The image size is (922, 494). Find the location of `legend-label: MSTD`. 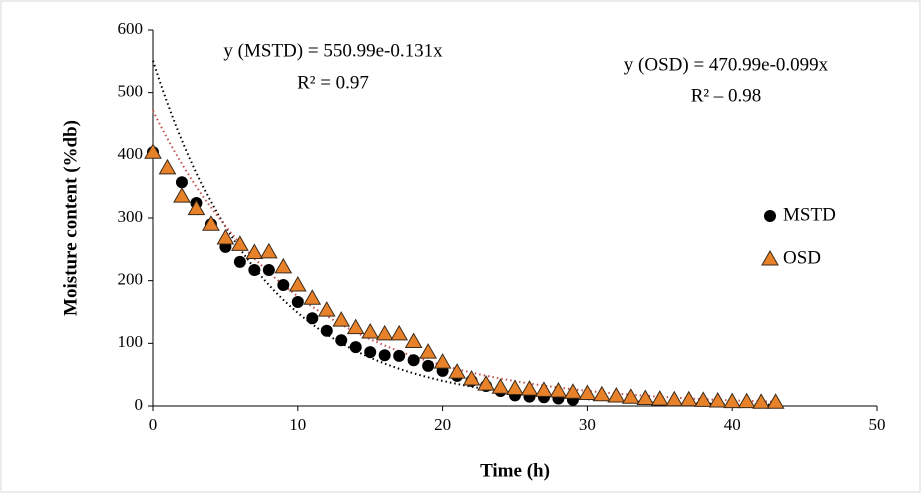

legend-label: MSTD is located at coordinates (809, 214).